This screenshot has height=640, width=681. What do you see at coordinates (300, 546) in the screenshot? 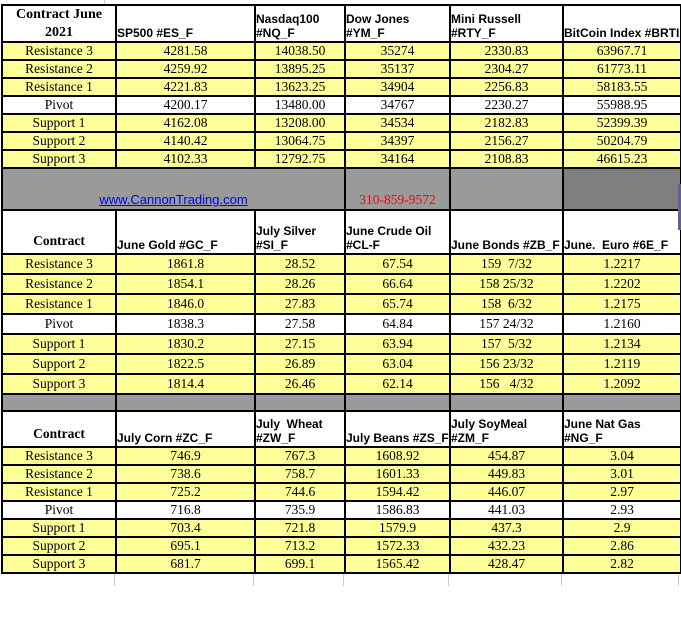
I see `value-cell: 713.2` at bounding box center [300, 546].